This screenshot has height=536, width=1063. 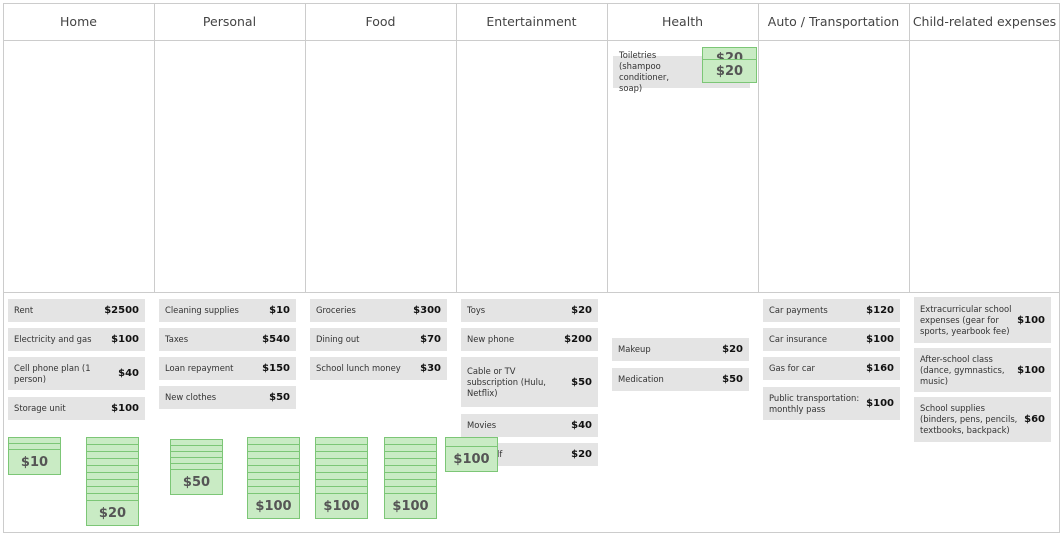 What do you see at coordinates (24, 310) in the screenshot?
I see `card-label: Rent` at bounding box center [24, 310].